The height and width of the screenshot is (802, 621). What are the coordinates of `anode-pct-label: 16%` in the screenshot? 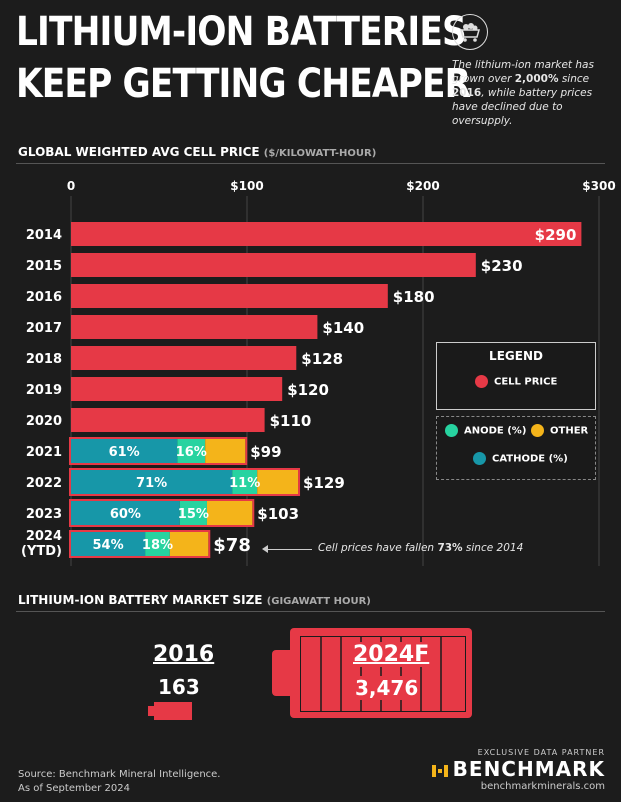 It's located at (191, 452).